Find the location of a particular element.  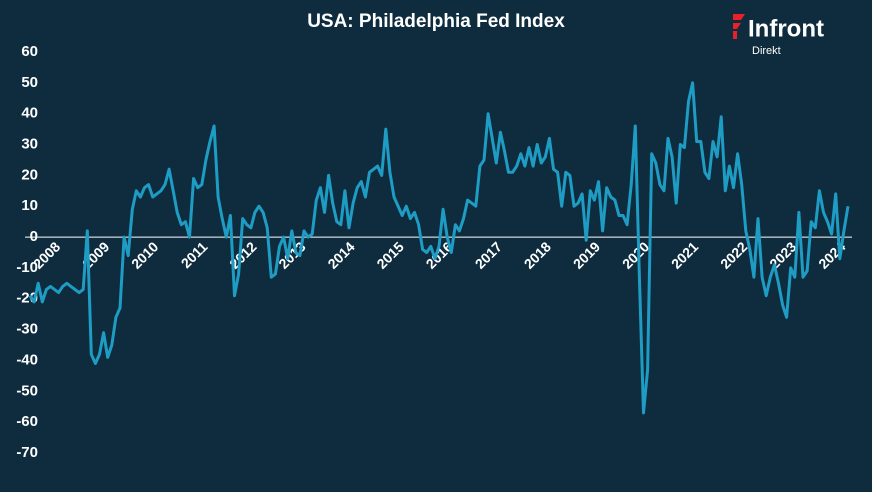

y-tick-label: -10 is located at coordinates (27, 267).